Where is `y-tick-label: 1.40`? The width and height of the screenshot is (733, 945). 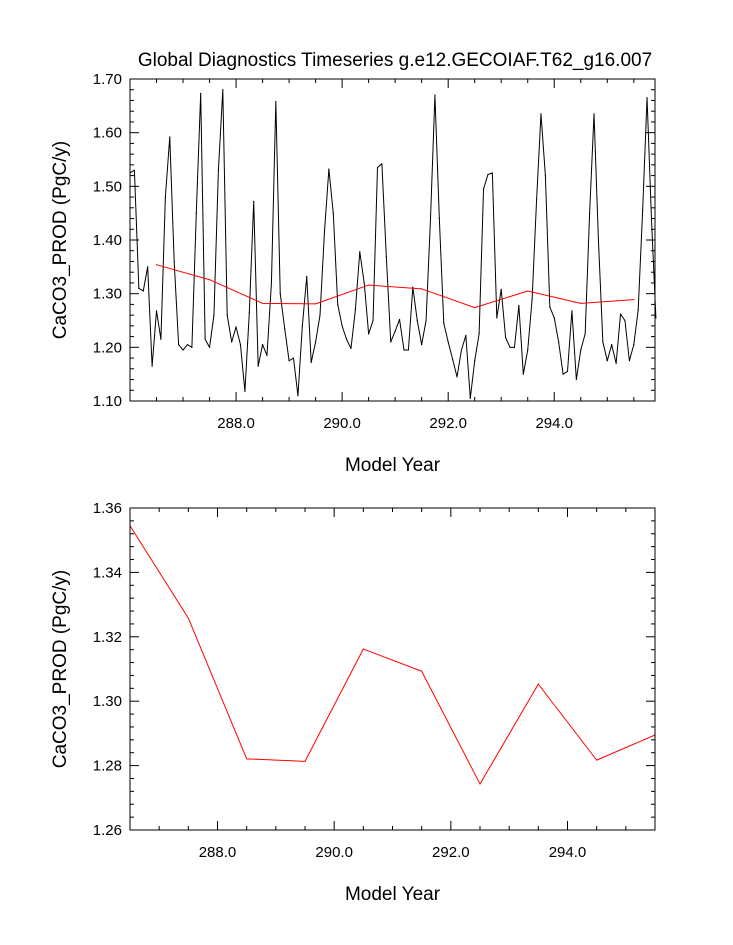 y-tick-label: 1.40 is located at coordinates (107, 240).